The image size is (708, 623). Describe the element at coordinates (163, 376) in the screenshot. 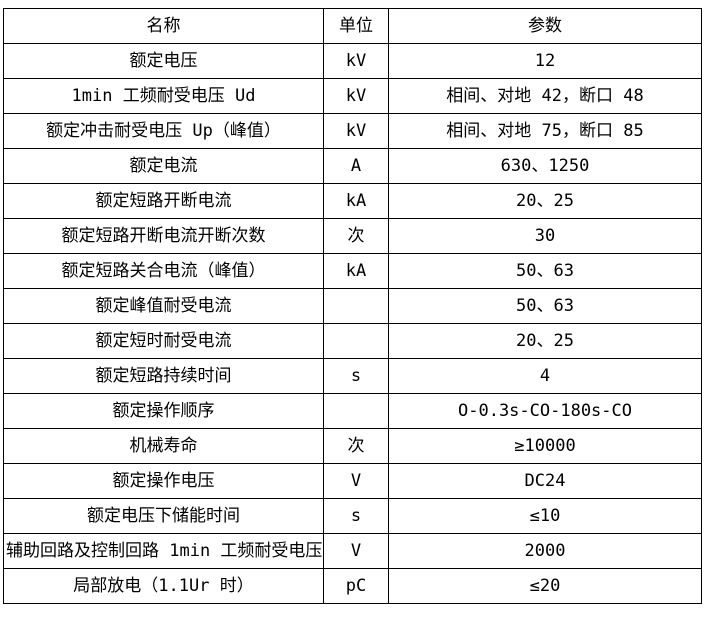

I see `row-name-cell: 额定短路持续时间` at that location.